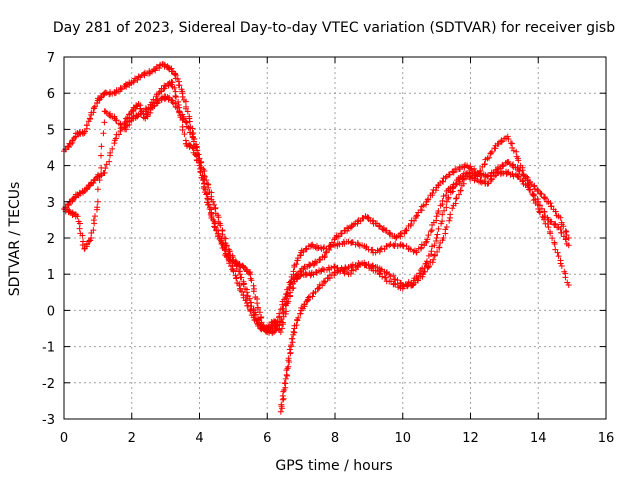 The image size is (640, 480). Describe the element at coordinates (51, 167) in the screenshot. I see `y-tick-label: 4` at that location.